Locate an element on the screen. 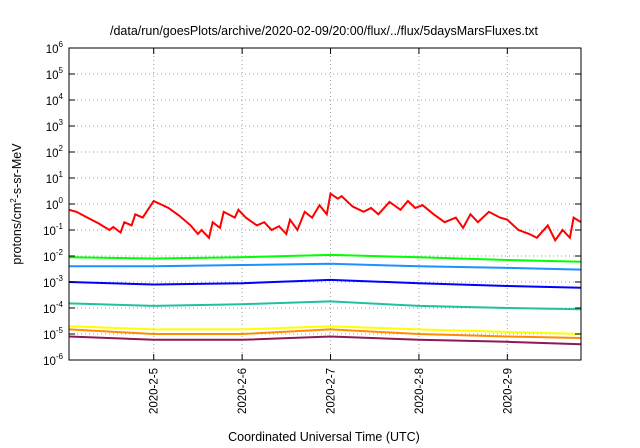  x-tick-label: 2020-2-6 is located at coordinates (243, 391).